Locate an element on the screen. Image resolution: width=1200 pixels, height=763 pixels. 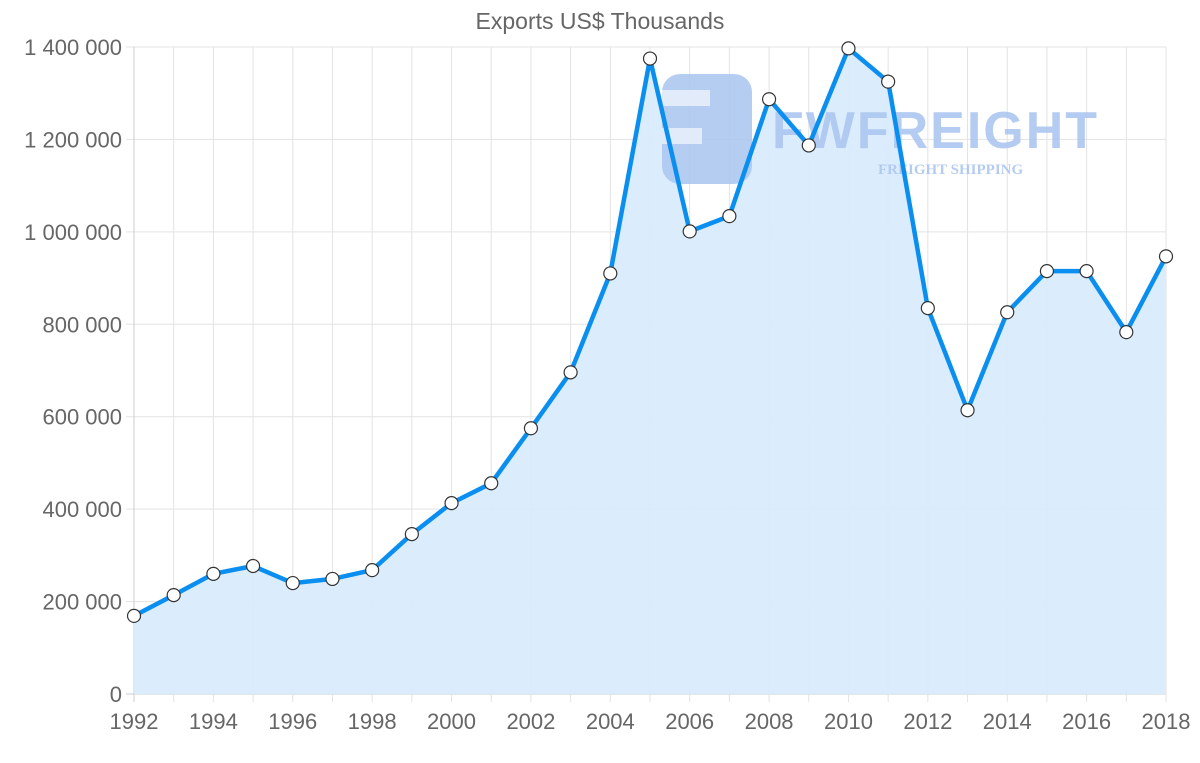
data-point-2015 is located at coordinates (1047, 271).